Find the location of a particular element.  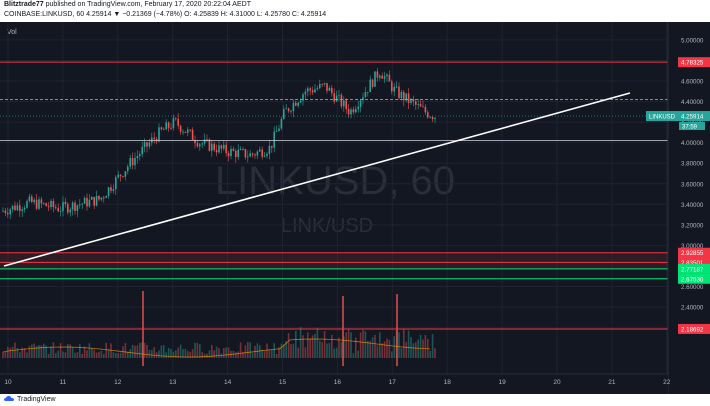

time-axis: 10 11 12 13 14 15 16 17 18 19 20 21 22 is located at coordinates (335, 383).